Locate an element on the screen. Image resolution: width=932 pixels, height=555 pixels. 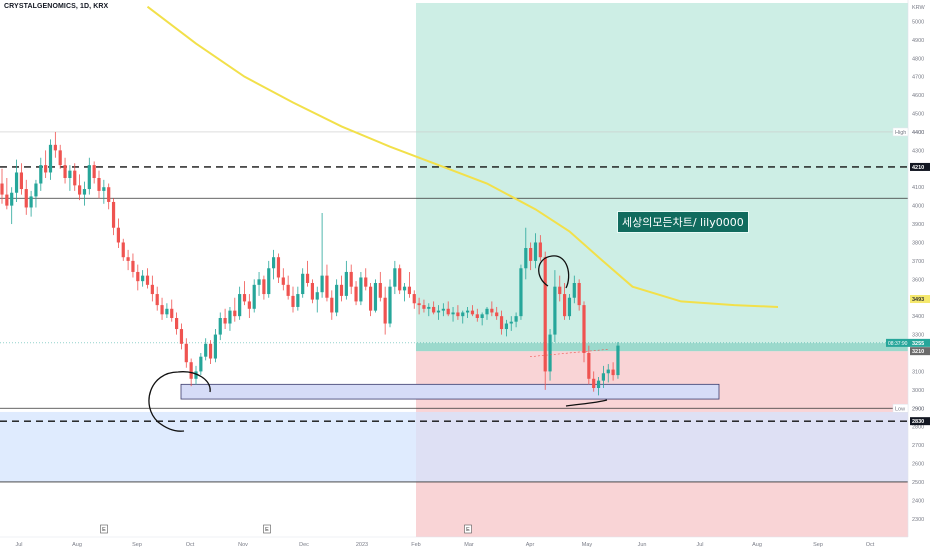
high-label: High is located at coordinates (900, 133).